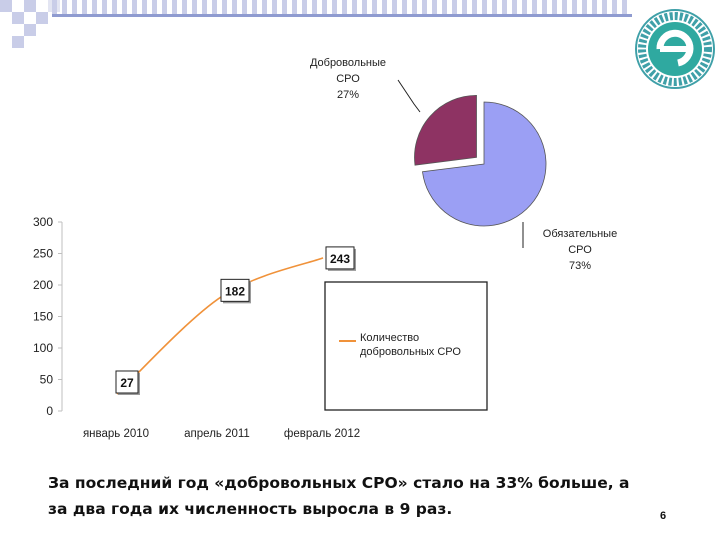 This screenshot has width=720, height=540. I want to click on pie-slice-voluntary, so click(445, 130).